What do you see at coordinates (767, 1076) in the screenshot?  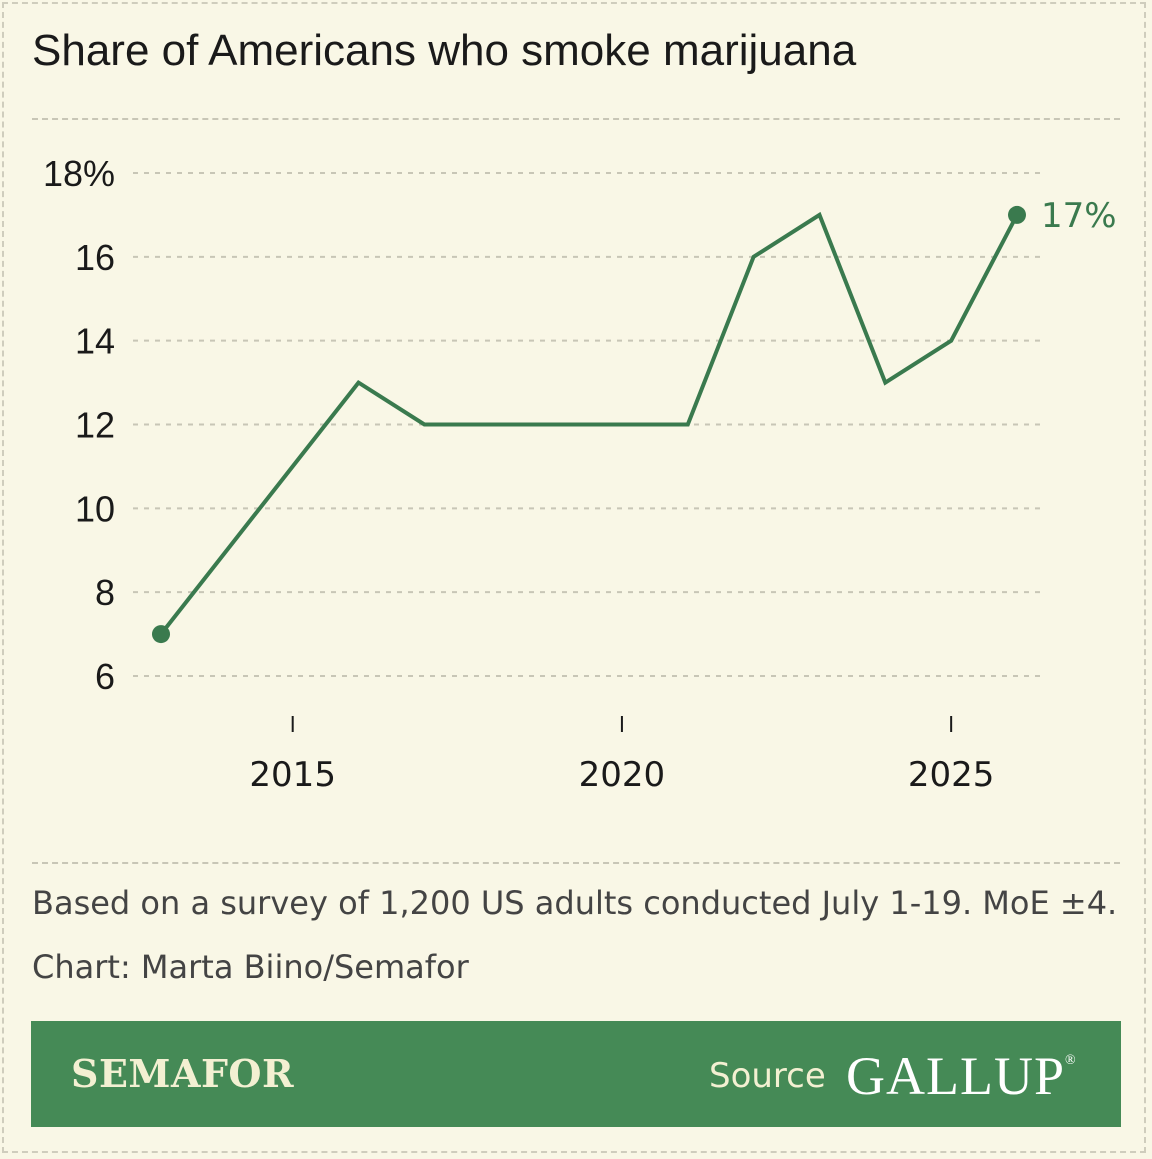 I see `source-label: Source` at bounding box center [767, 1076].